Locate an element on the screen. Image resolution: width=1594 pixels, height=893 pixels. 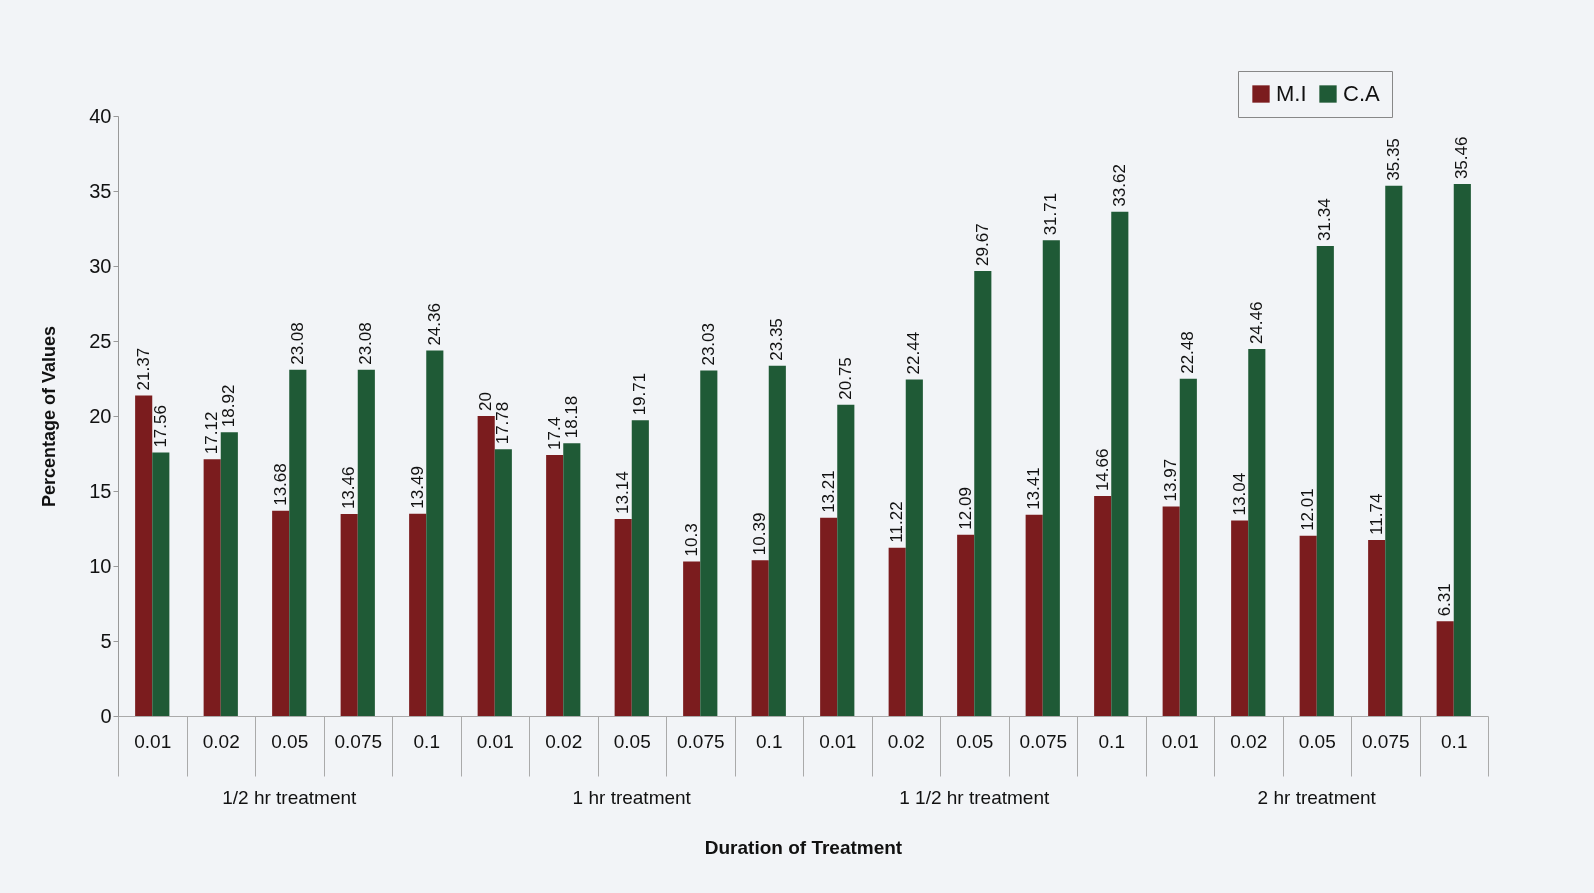
data-label: 11.74 is located at coordinates (1376, 514).